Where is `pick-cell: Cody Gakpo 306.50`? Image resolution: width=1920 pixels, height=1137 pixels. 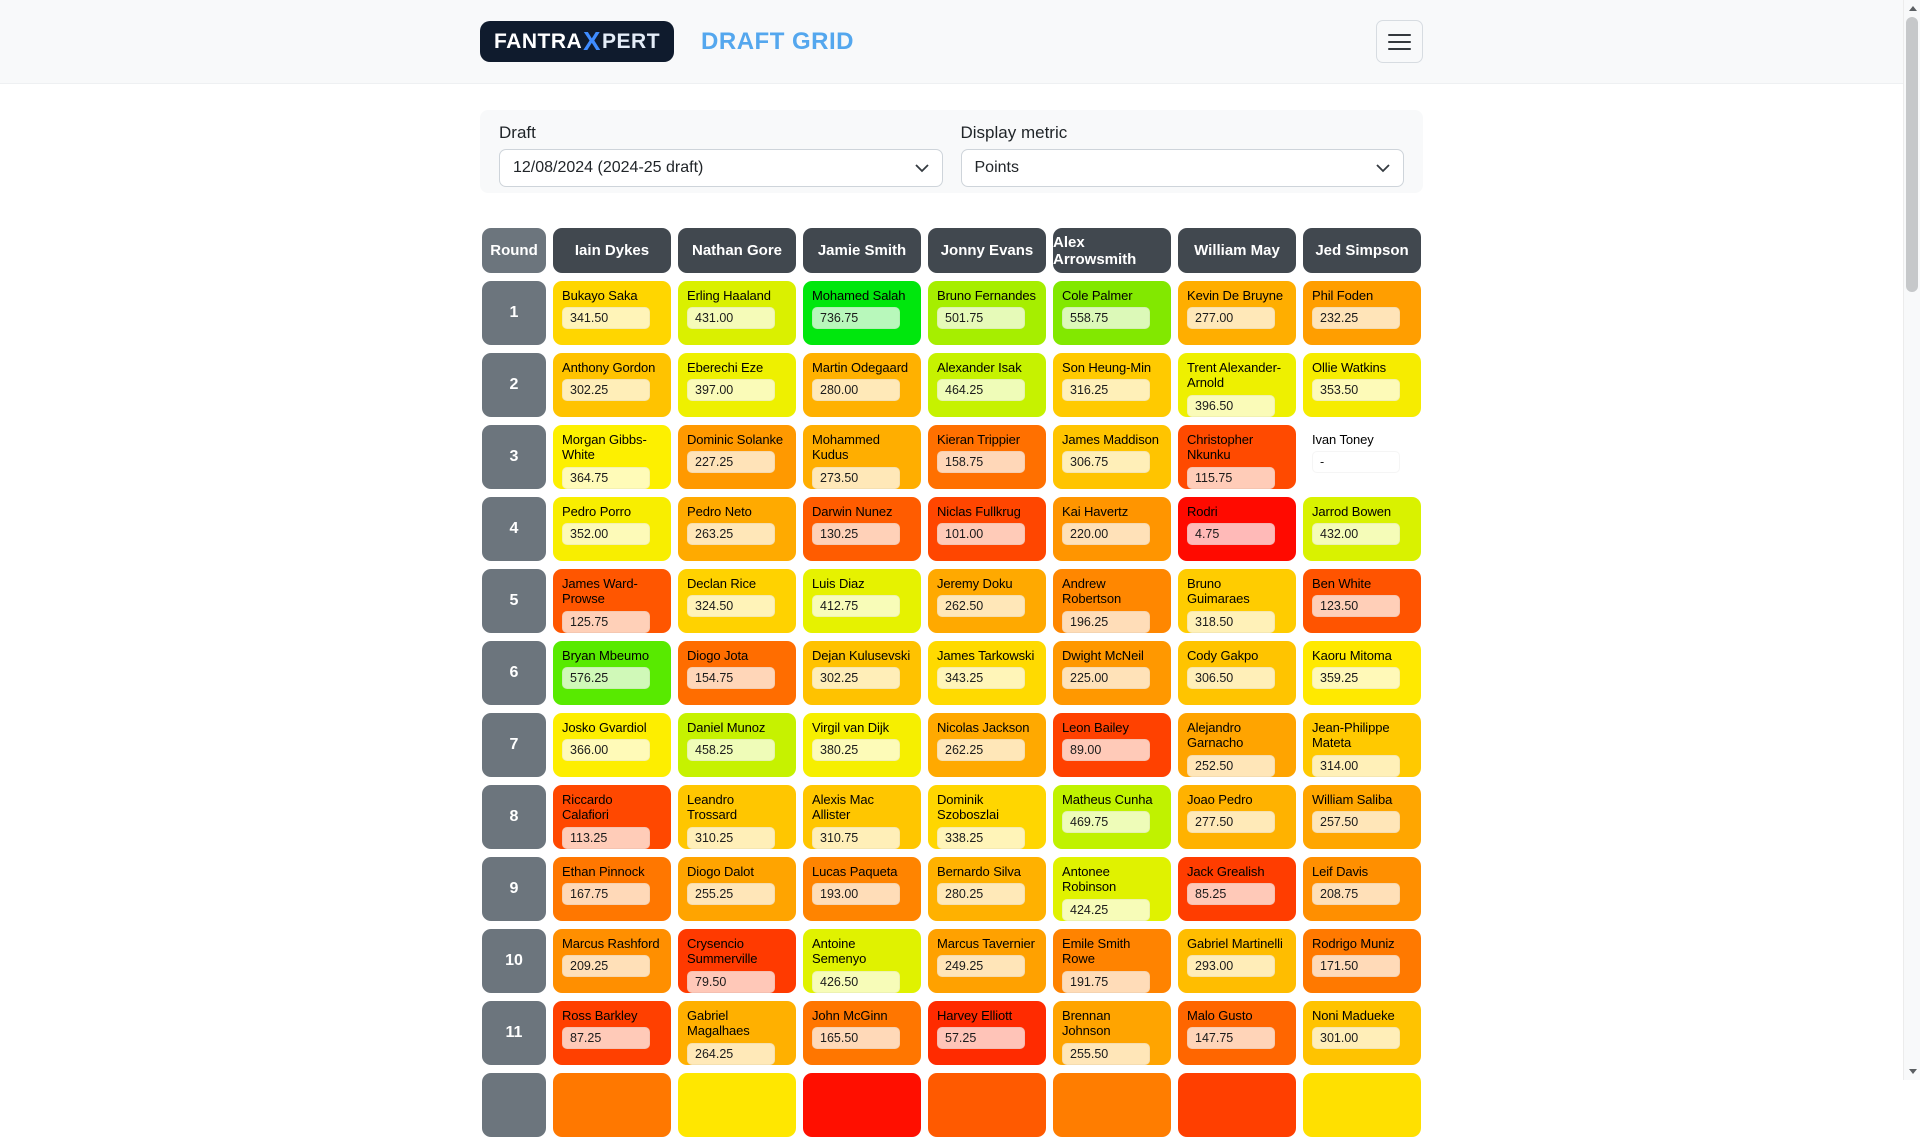
pick-cell: Cody Gakpo 306.50 is located at coordinates (1237, 673).